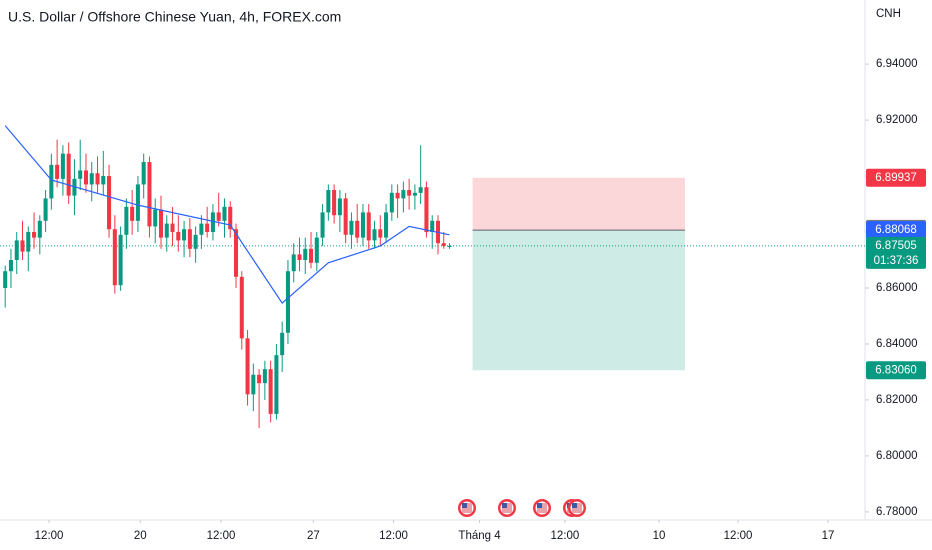  Describe the element at coordinates (578, 204) in the screenshot. I see `stop-zone` at that location.